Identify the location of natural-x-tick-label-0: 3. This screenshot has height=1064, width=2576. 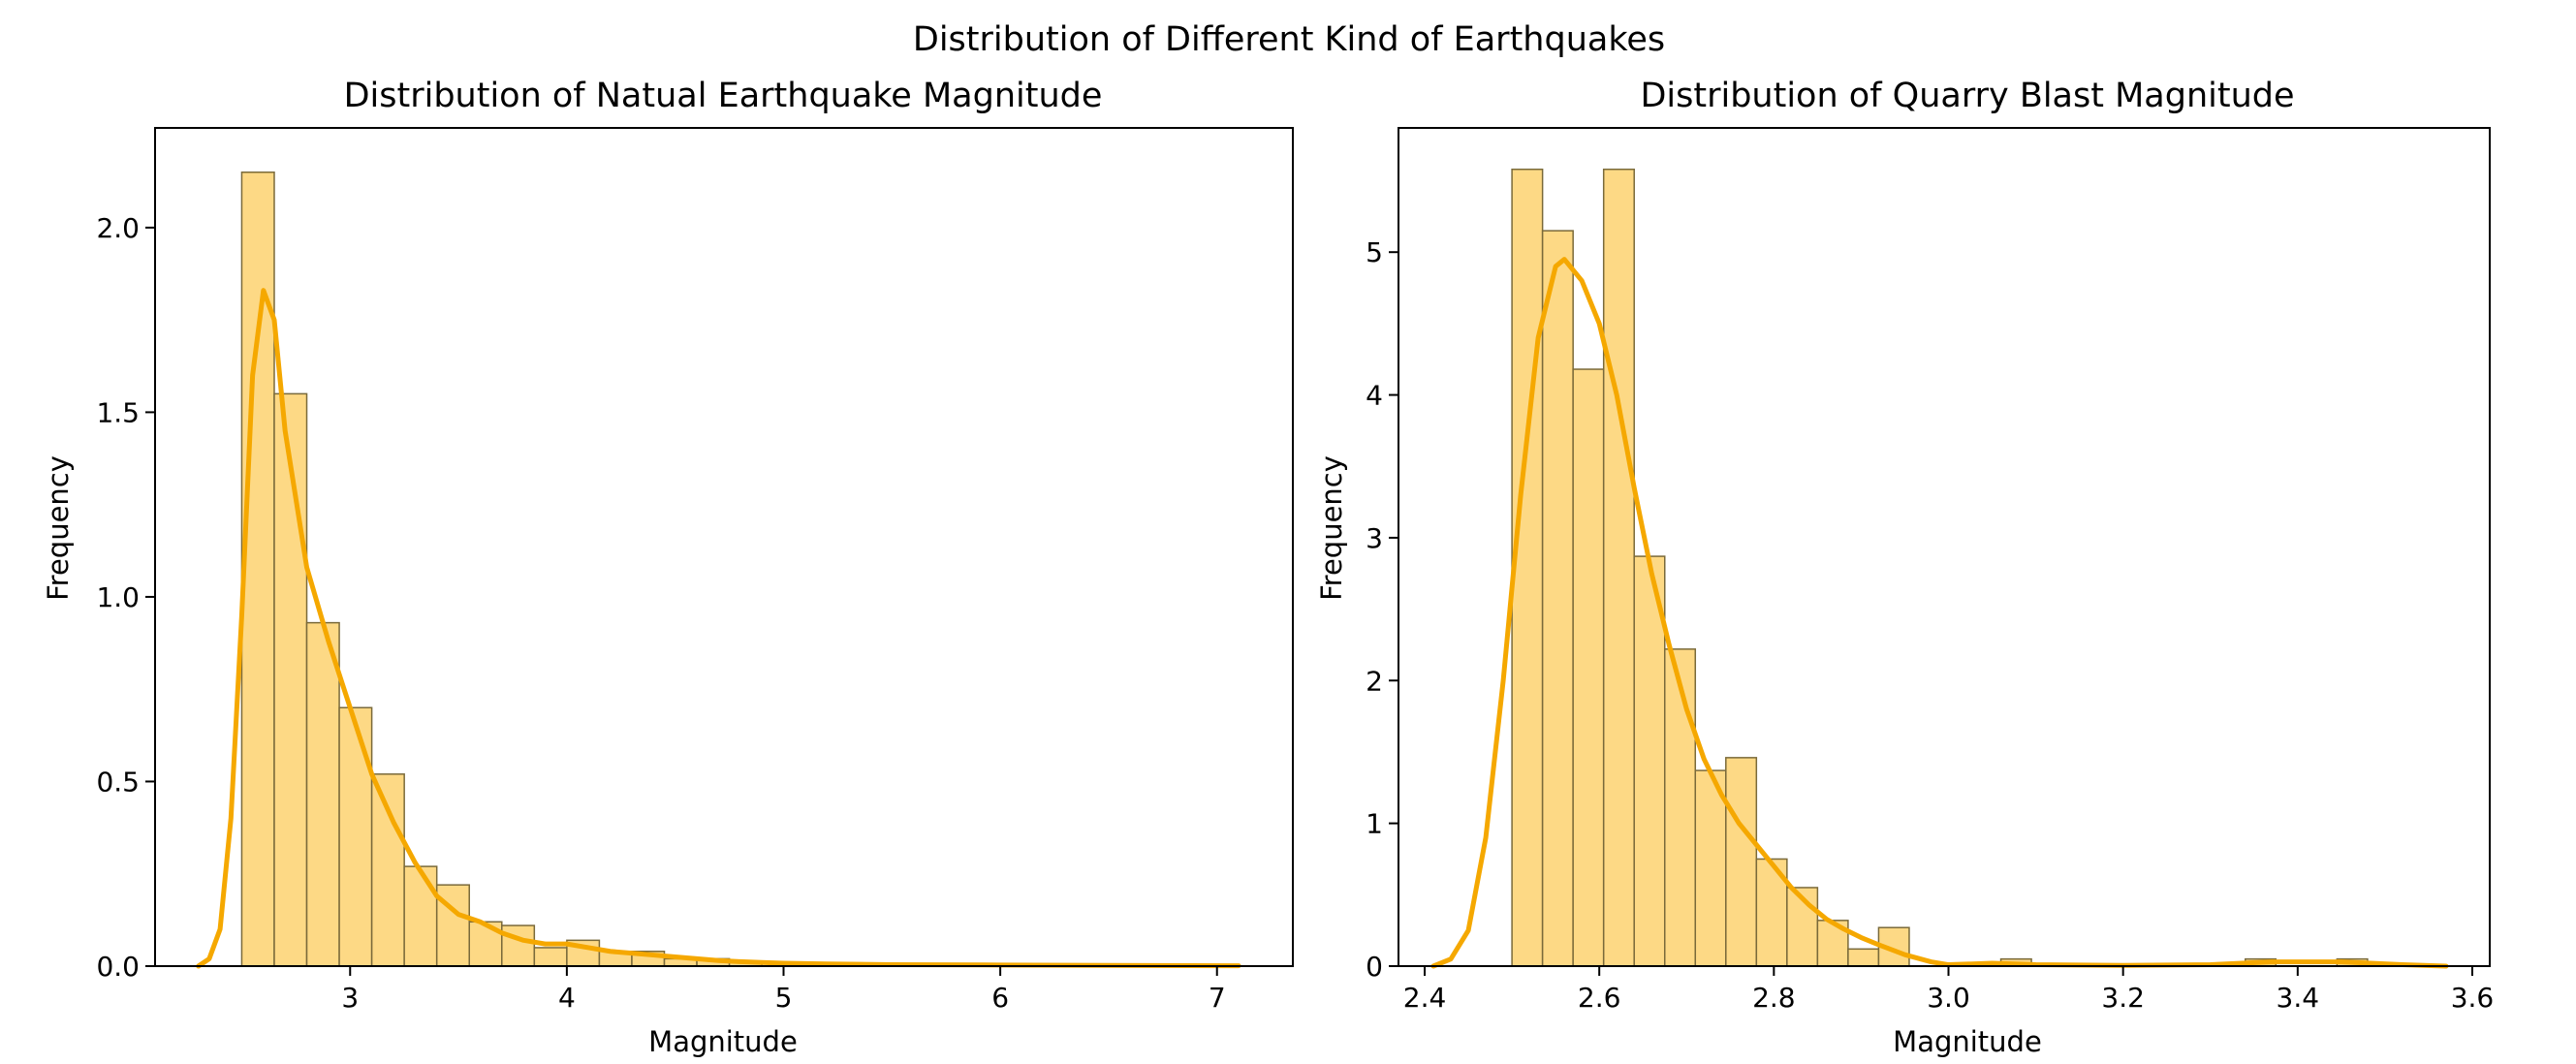
(350, 998).